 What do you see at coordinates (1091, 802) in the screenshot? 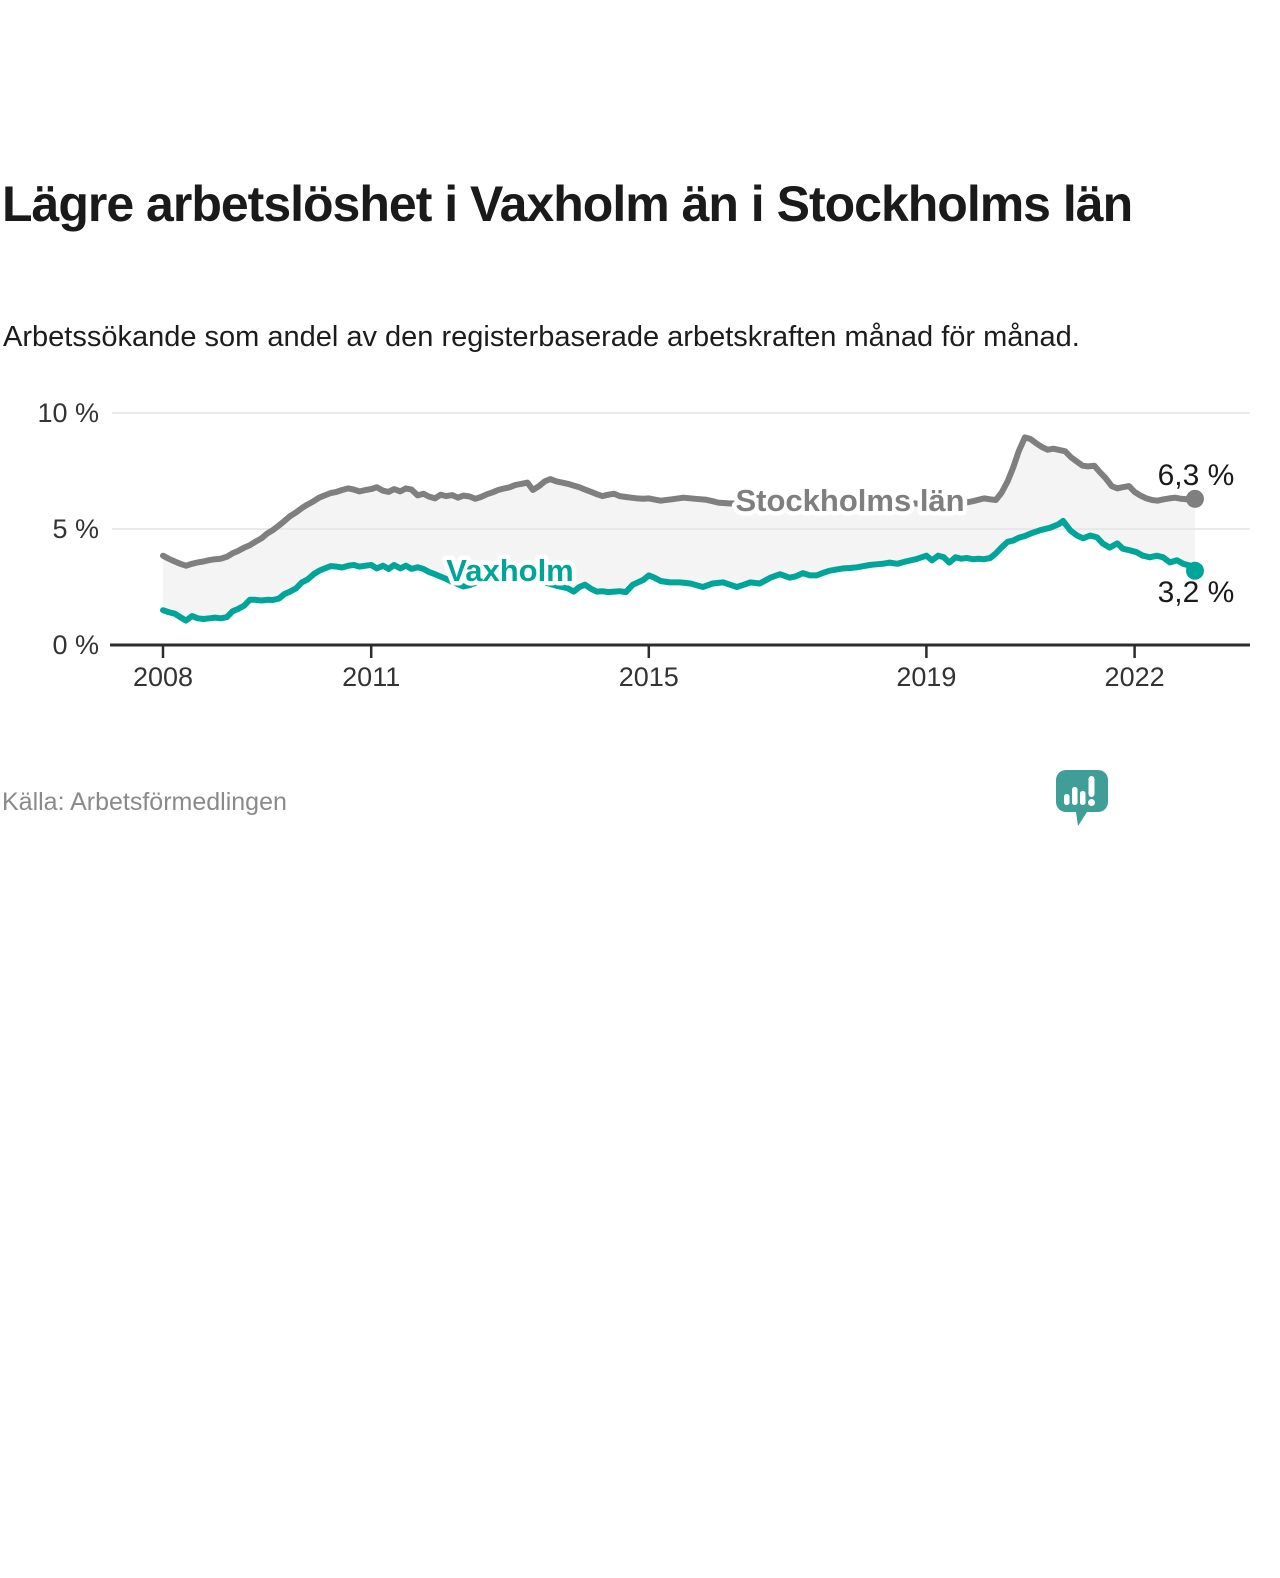
I see `exclamation-dot` at bounding box center [1091, 802].